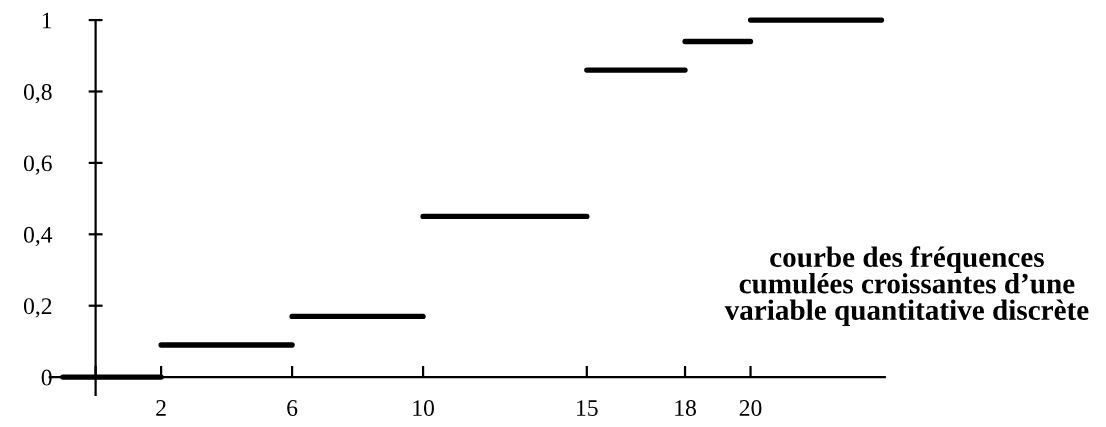  I want to click on x-tick-label: 10, so click(423, 408).